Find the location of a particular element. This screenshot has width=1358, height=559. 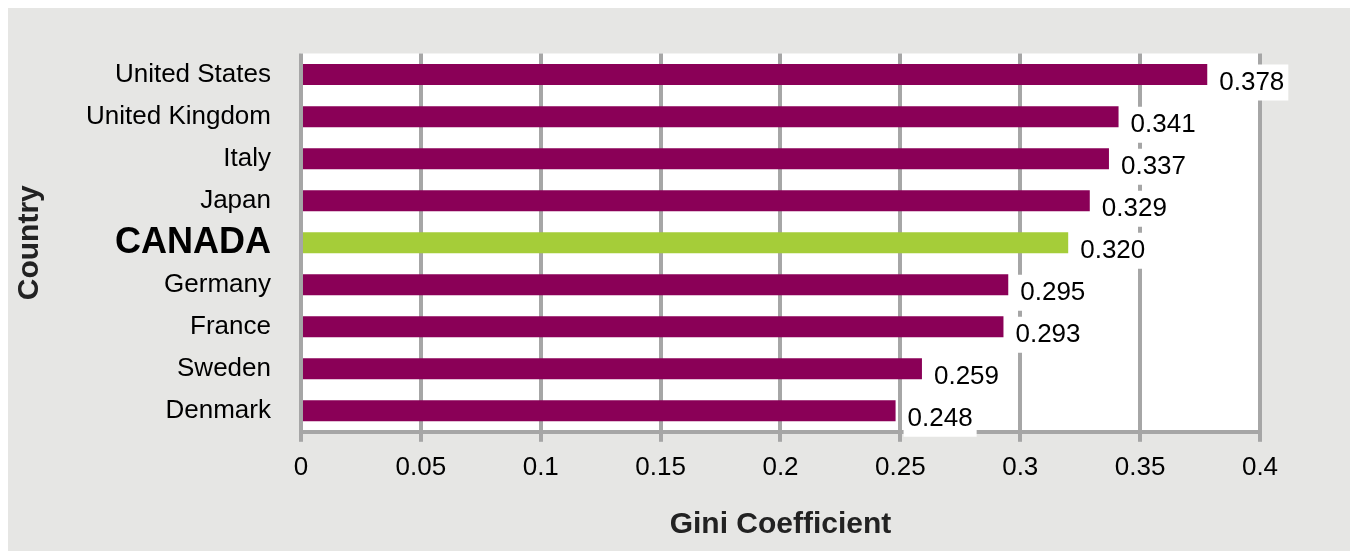

y-tick-label: Sweden is located at coordinates (224, 366).